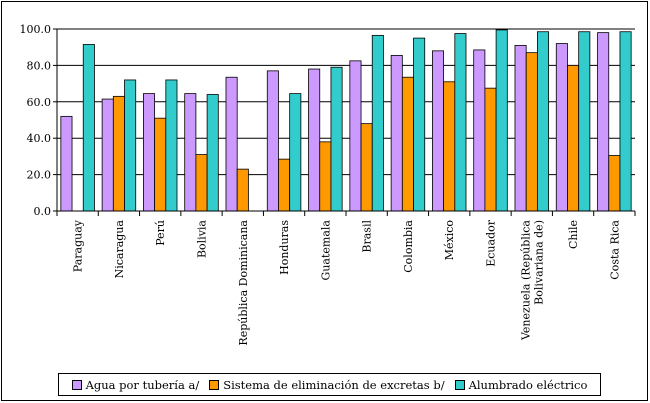  Describe the element at coordinates (573, 234) in the screenshot. I see `x-tick-label-12: Chile` at that location.